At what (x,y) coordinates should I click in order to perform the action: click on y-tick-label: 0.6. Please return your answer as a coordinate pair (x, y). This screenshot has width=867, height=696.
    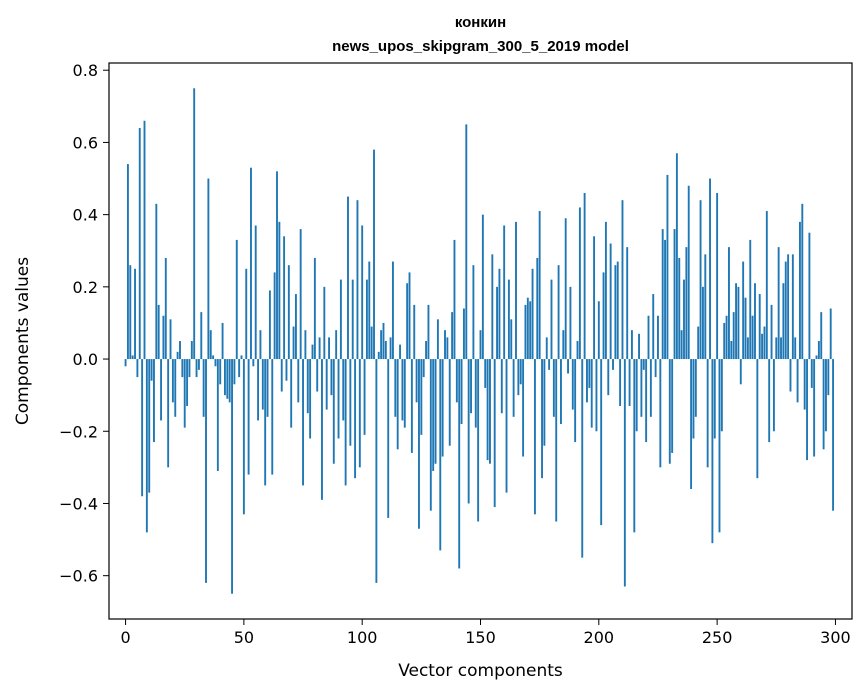
    Looking at the image, I should click on (85, 142).